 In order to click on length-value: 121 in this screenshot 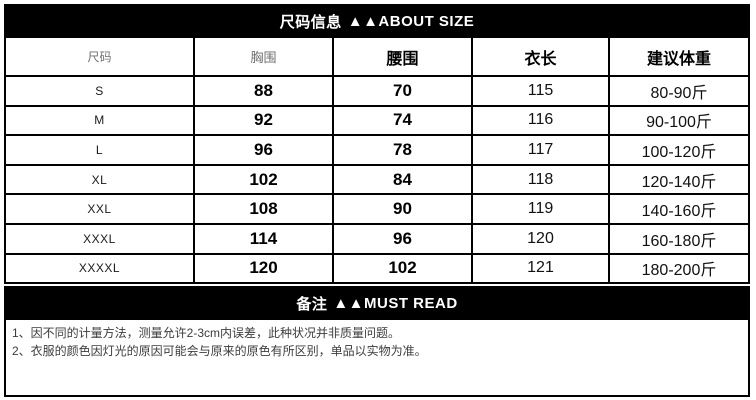, I will do `click(541, 267)`.